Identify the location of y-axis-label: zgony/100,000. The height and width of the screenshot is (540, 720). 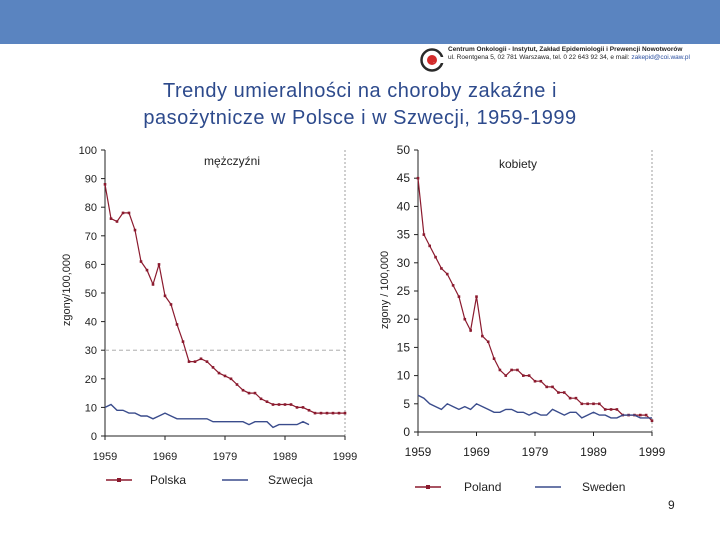
(67, 290).